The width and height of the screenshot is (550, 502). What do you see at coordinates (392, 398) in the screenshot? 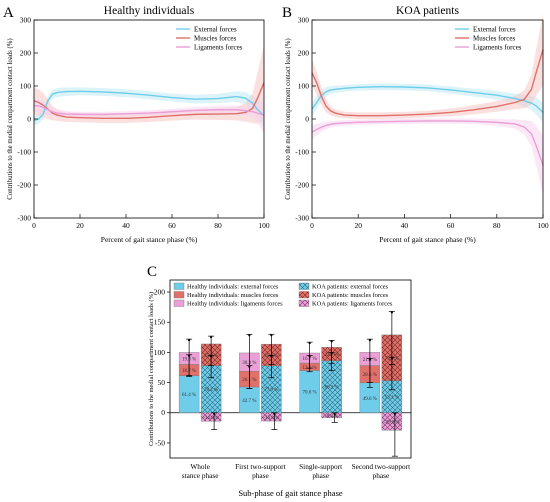
I see `koa-external-bar-label: 53.1 %` at bounding box center [392, 398].